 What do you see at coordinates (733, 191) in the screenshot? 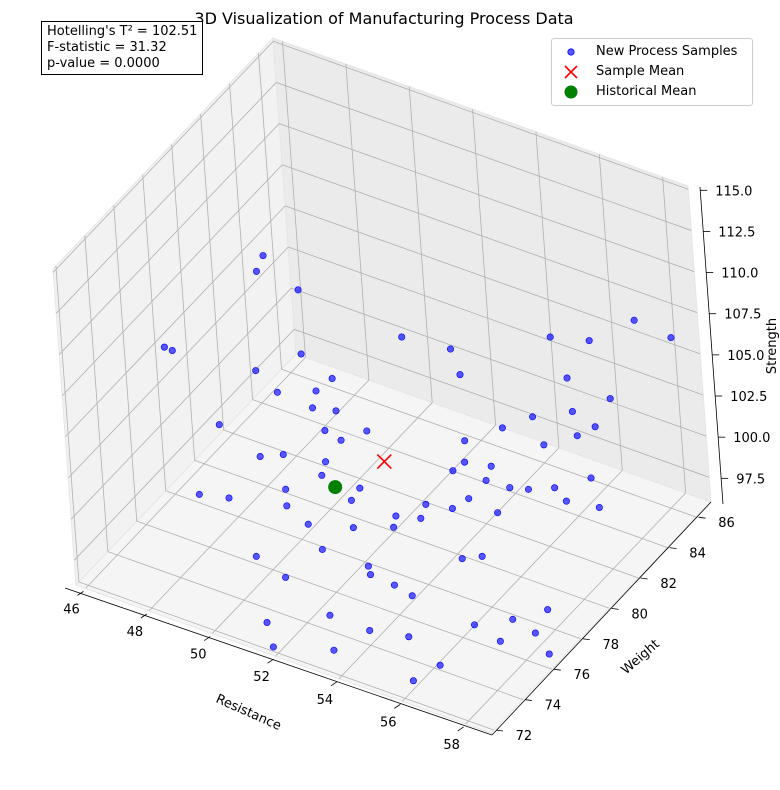
I see `z-tick-label: 115.0` at bounding box center [733, 191].